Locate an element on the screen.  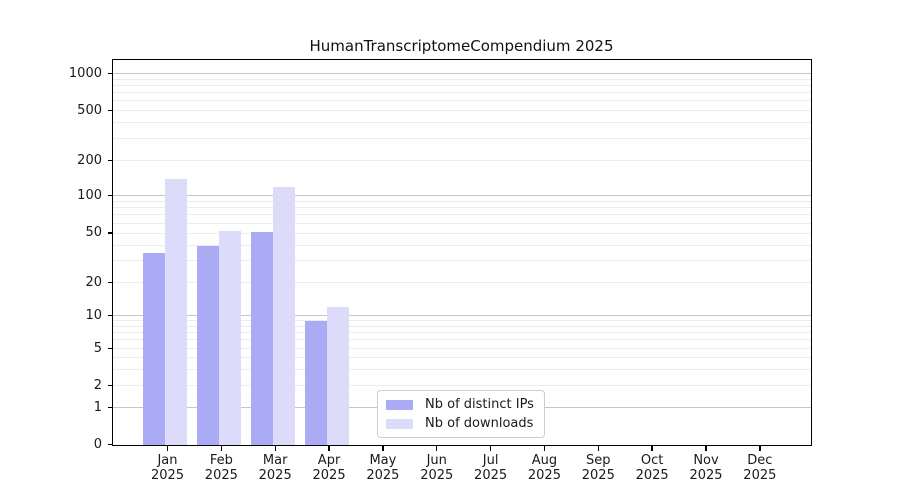
x-tick-label: Sep 2025 is located at coordinates (598, 467).